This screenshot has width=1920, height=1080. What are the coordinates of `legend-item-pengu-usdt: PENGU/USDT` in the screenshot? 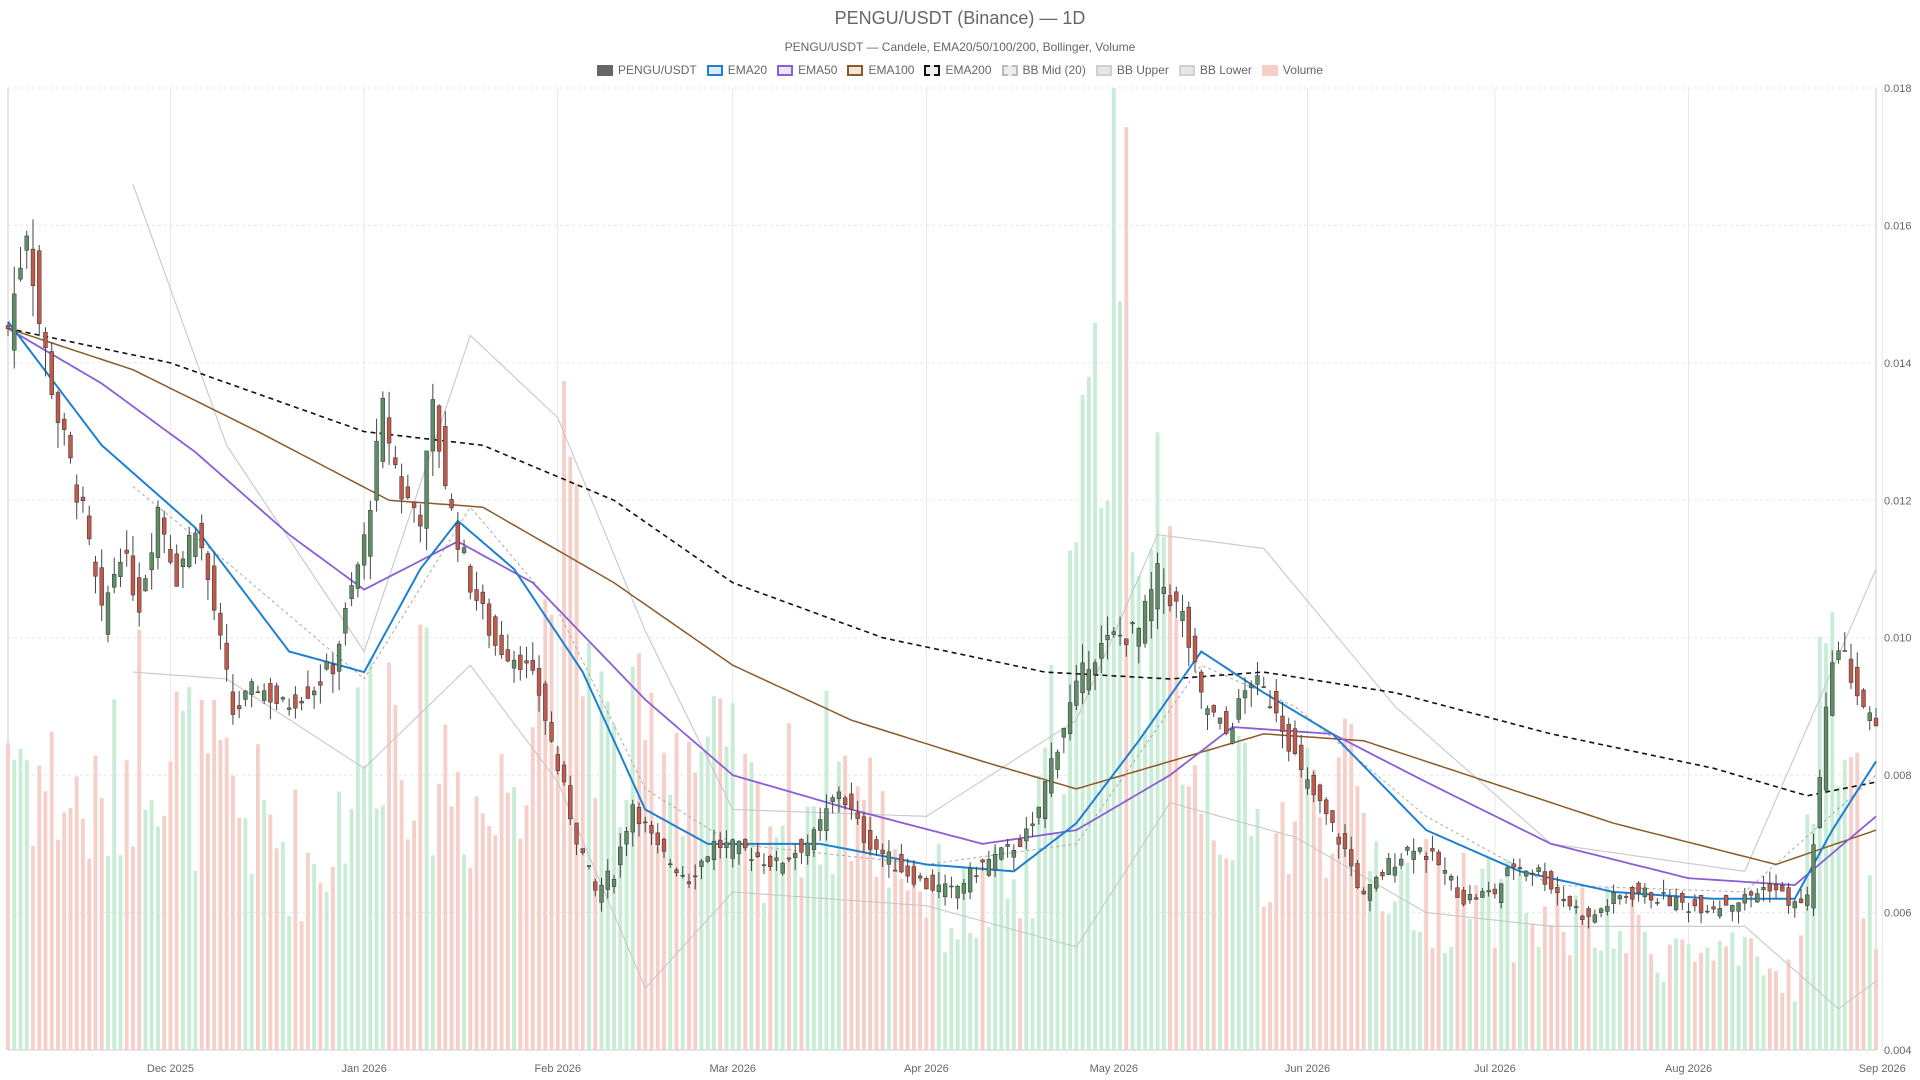 It's located at (647, 70).